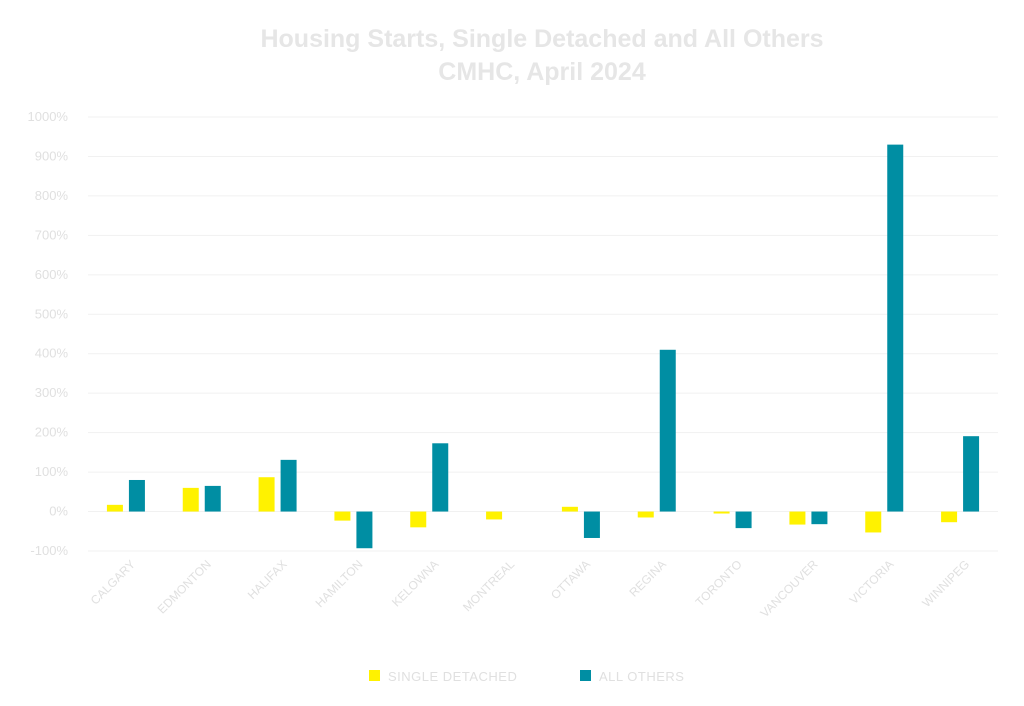 This screenshot has width=1024, height=706. I want to click on y-tick-label: 100%, so click(52, 471).